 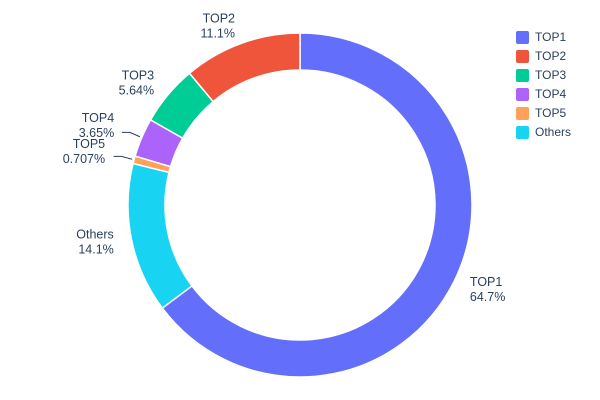 What do you see at coordinates (553, 132) in the screenshot?
I see `legend-label: Others` at bounding box center [553, 132].